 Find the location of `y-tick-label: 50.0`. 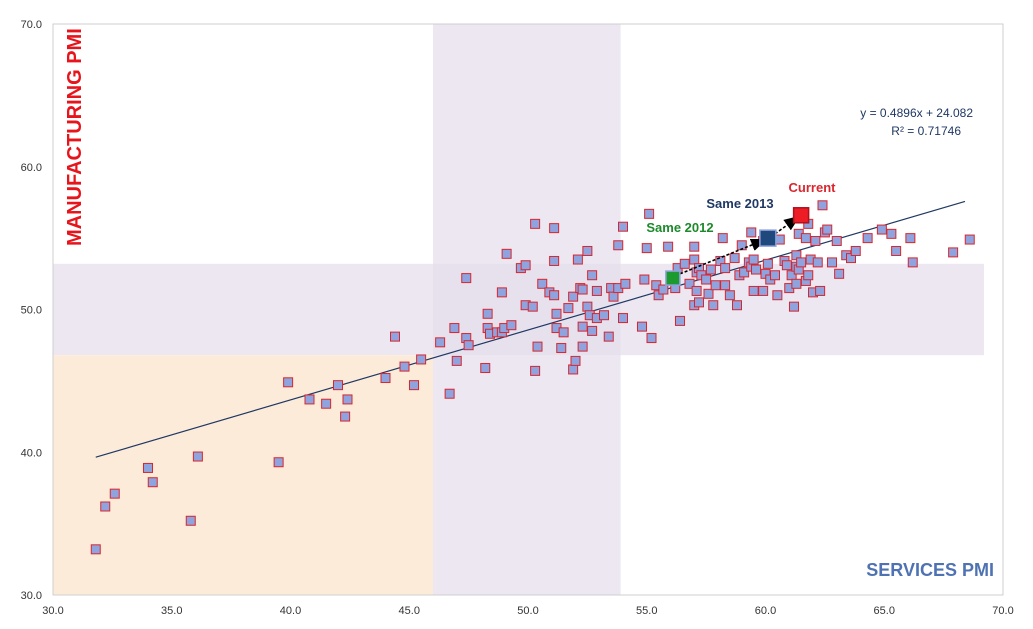

y-tick-label: 50.0 is located at coordinates (31, 311).